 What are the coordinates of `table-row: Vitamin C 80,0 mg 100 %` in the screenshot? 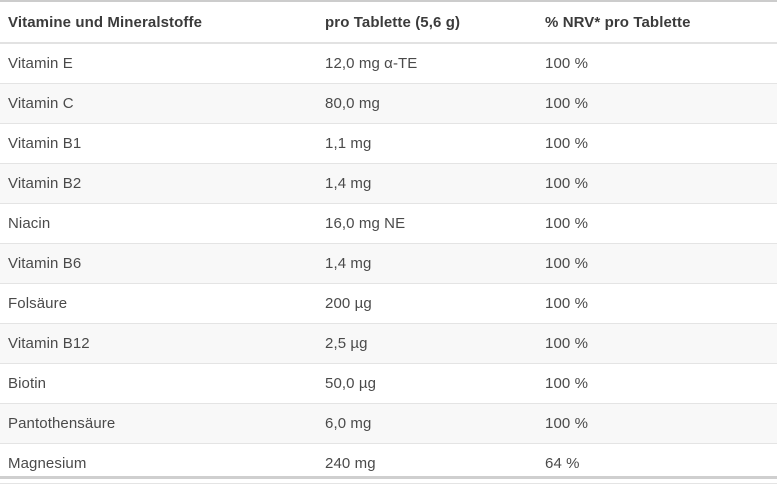 It's located at (388, 103).